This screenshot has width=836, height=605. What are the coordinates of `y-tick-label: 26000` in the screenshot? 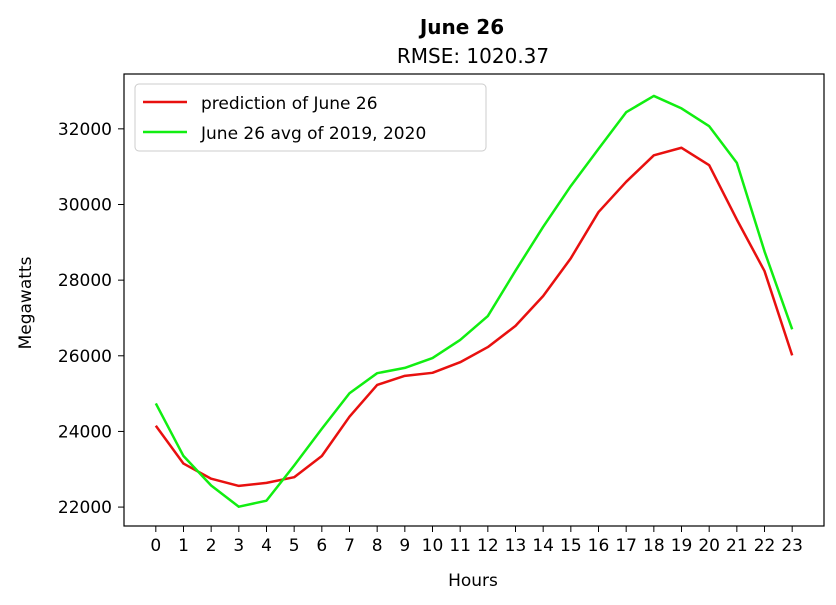 It's located at (85, 357).